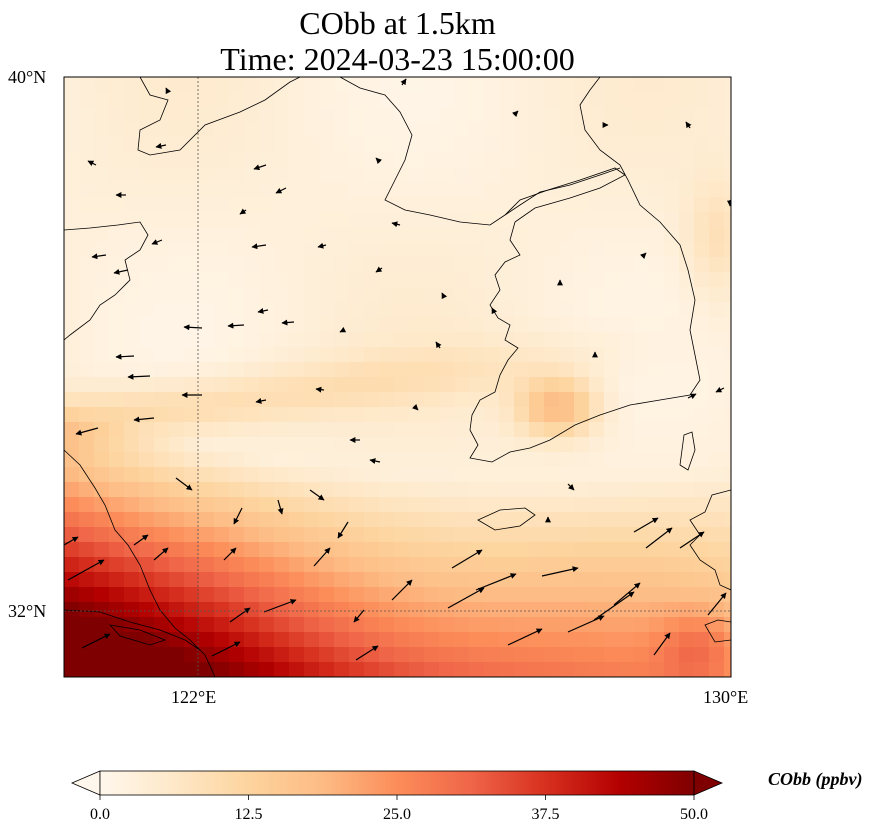 The width and height of the screenshot is (887, 836). Describe the element at coordinates (27, 611) in the screenshot. I see `lat-tick-32: 32°N` at that location.